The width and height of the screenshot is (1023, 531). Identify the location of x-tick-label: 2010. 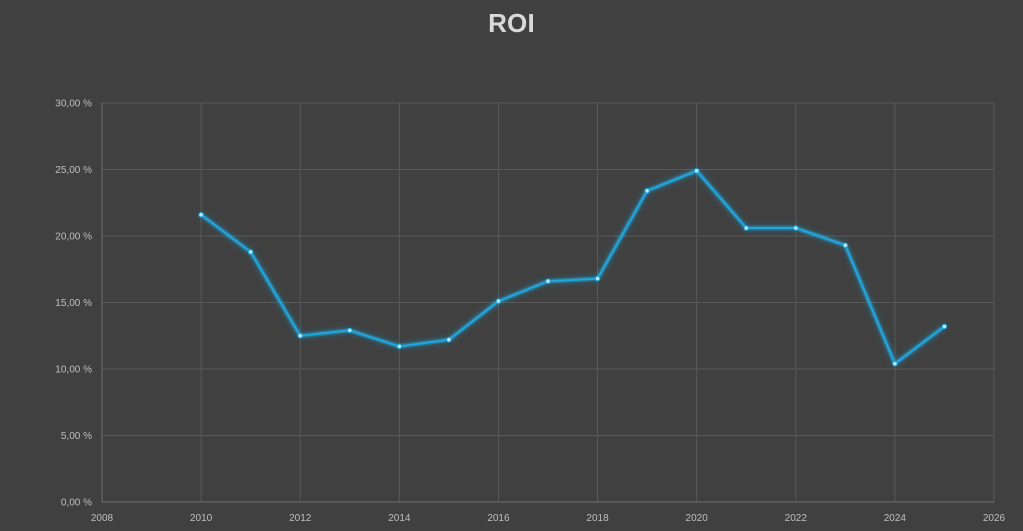
(201, 518).